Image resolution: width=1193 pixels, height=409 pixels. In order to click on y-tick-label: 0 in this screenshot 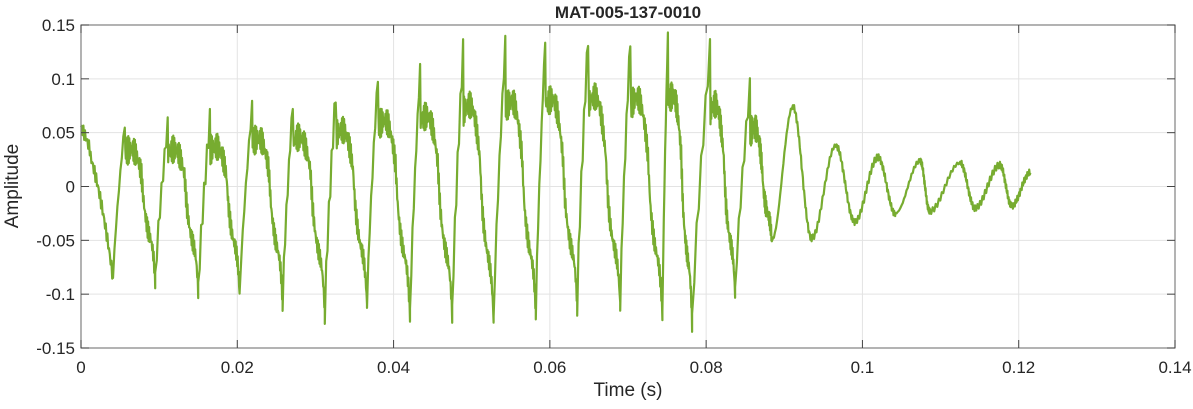, I will do `click(70, 187)`.